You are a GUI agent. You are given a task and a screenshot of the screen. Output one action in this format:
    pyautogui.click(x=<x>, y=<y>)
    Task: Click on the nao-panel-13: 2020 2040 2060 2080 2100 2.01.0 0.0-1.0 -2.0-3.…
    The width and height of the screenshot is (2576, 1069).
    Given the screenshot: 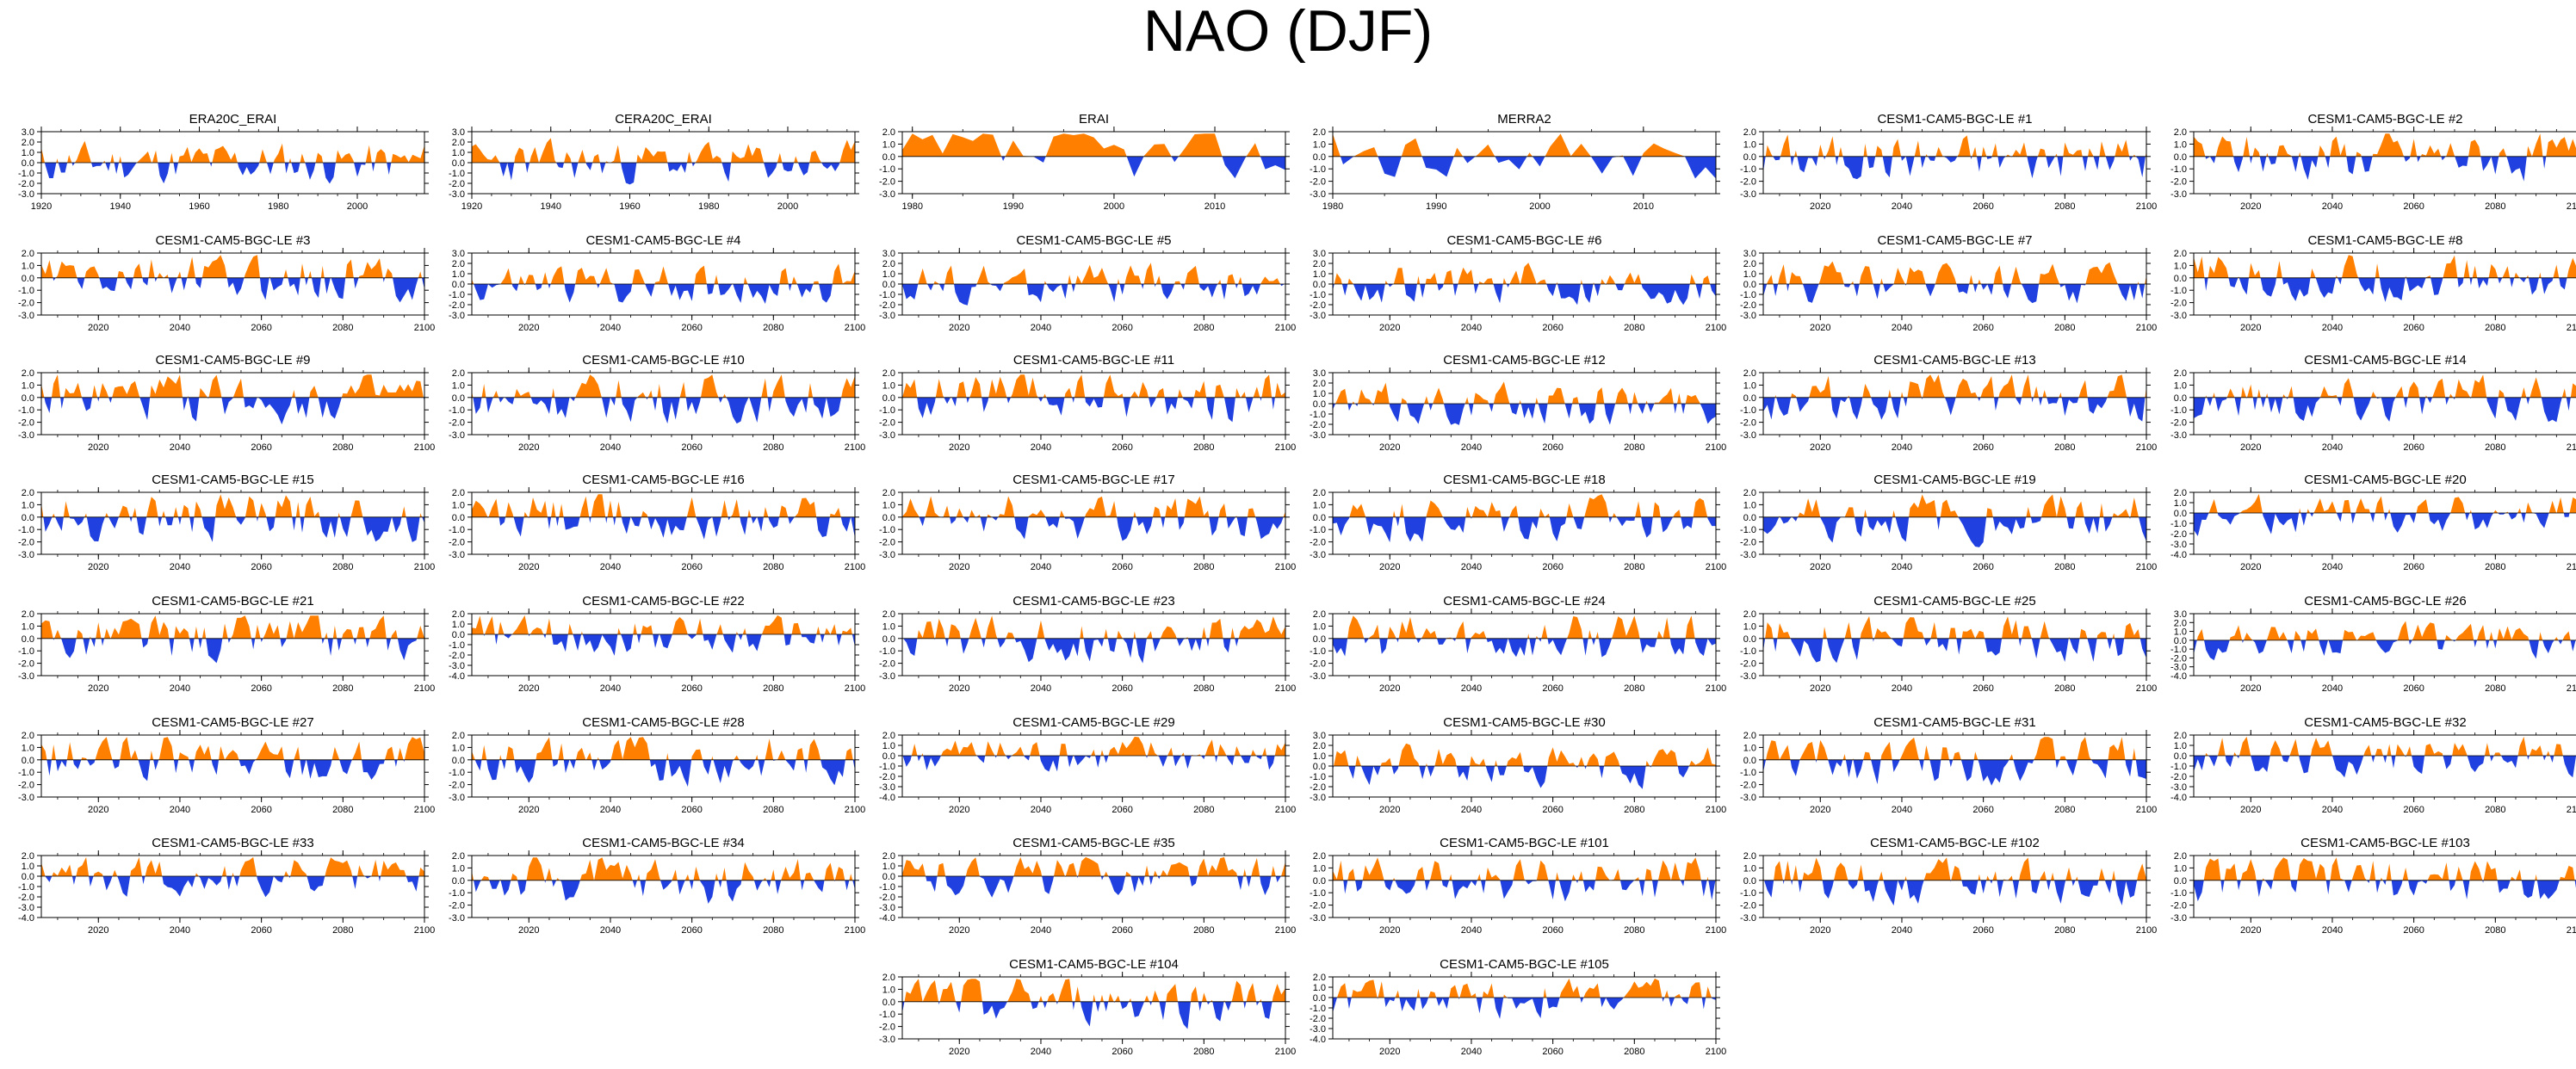 What is the action you would take?
    pyautogui.click(x=226, y=403)
    